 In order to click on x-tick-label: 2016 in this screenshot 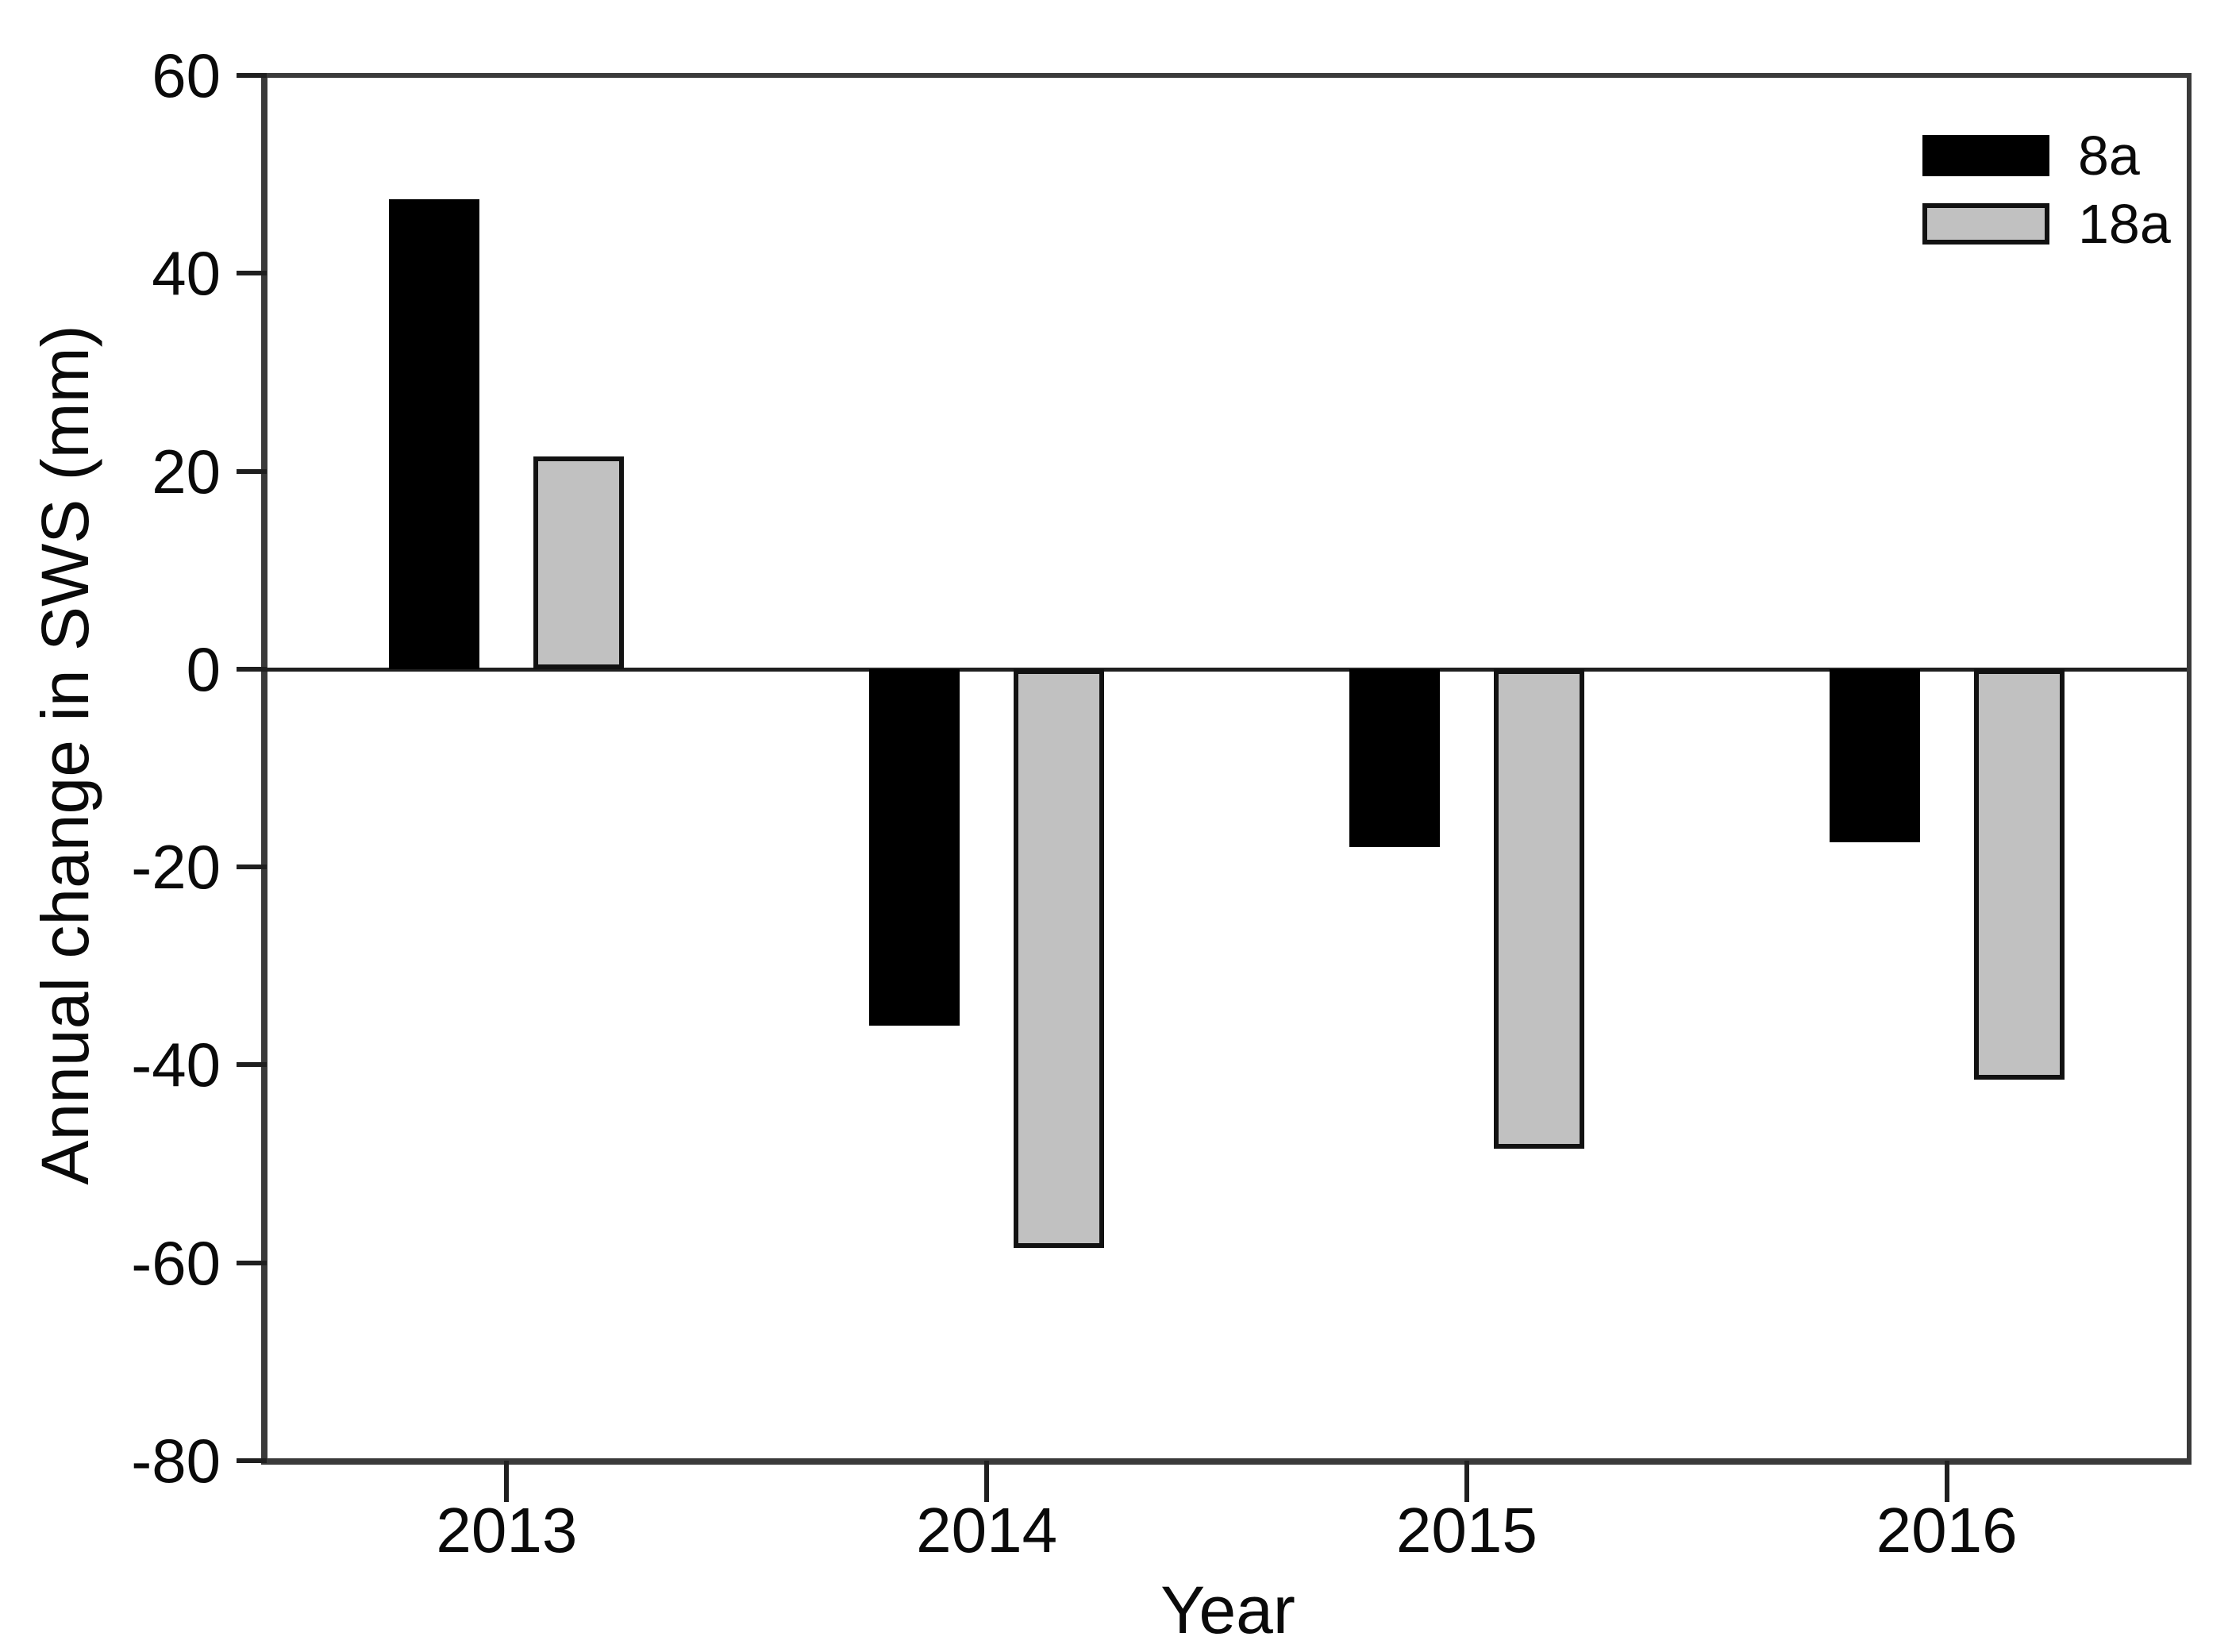, I will do `click(1947, 1530)`.